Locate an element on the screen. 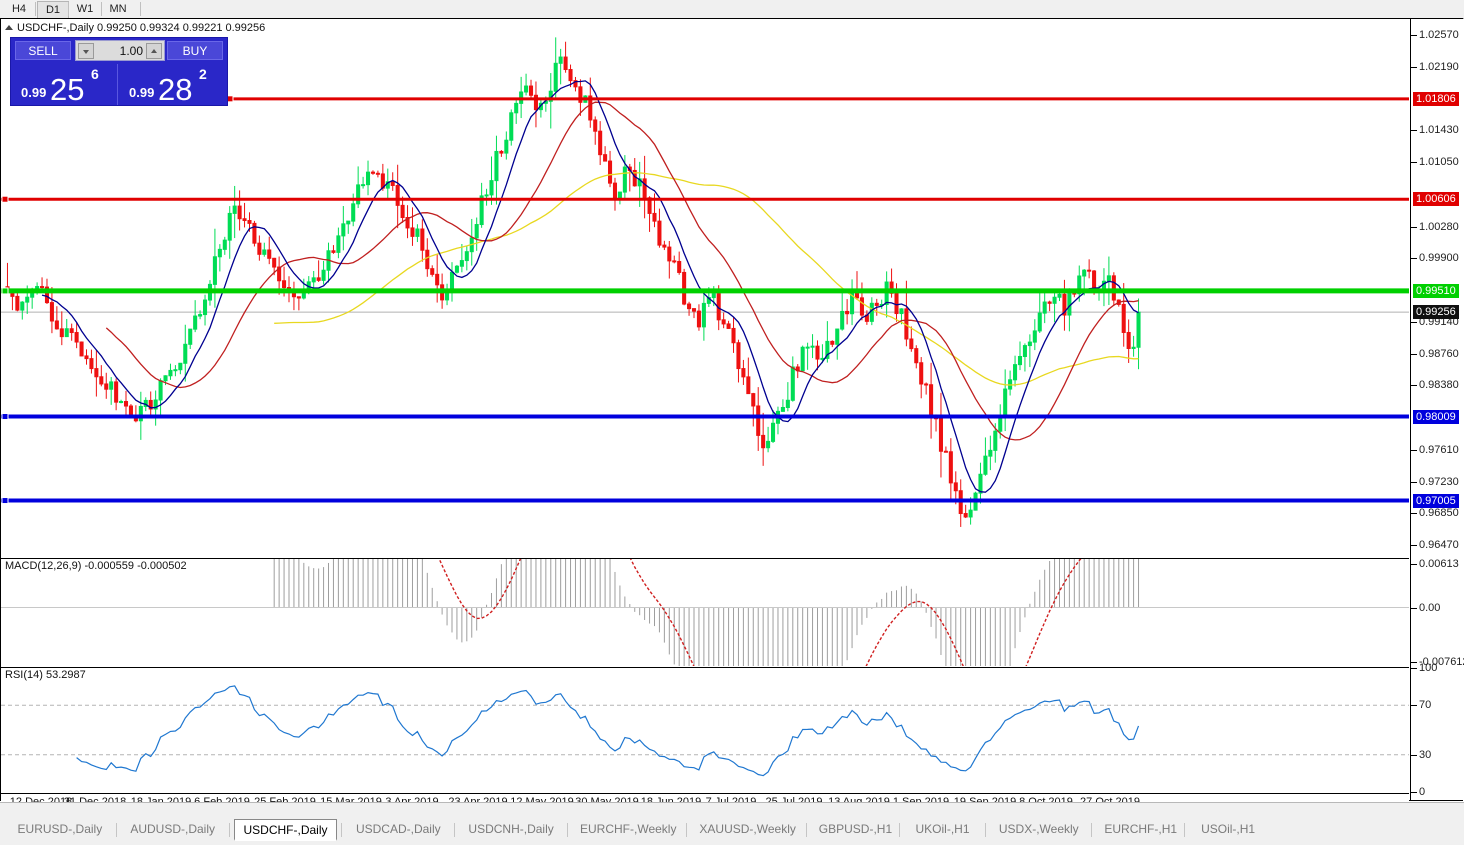  macd-pane: MACD(12,26,9) -0.000559 -0.000502 is located at coordinates (705, 612).